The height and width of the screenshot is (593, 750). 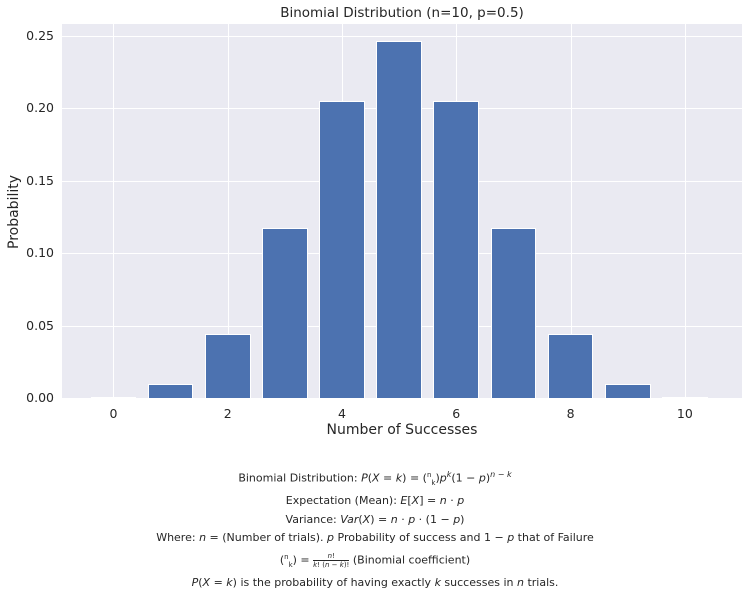 I want to click on x-tick-label: 2, so click(x=227, y=413).